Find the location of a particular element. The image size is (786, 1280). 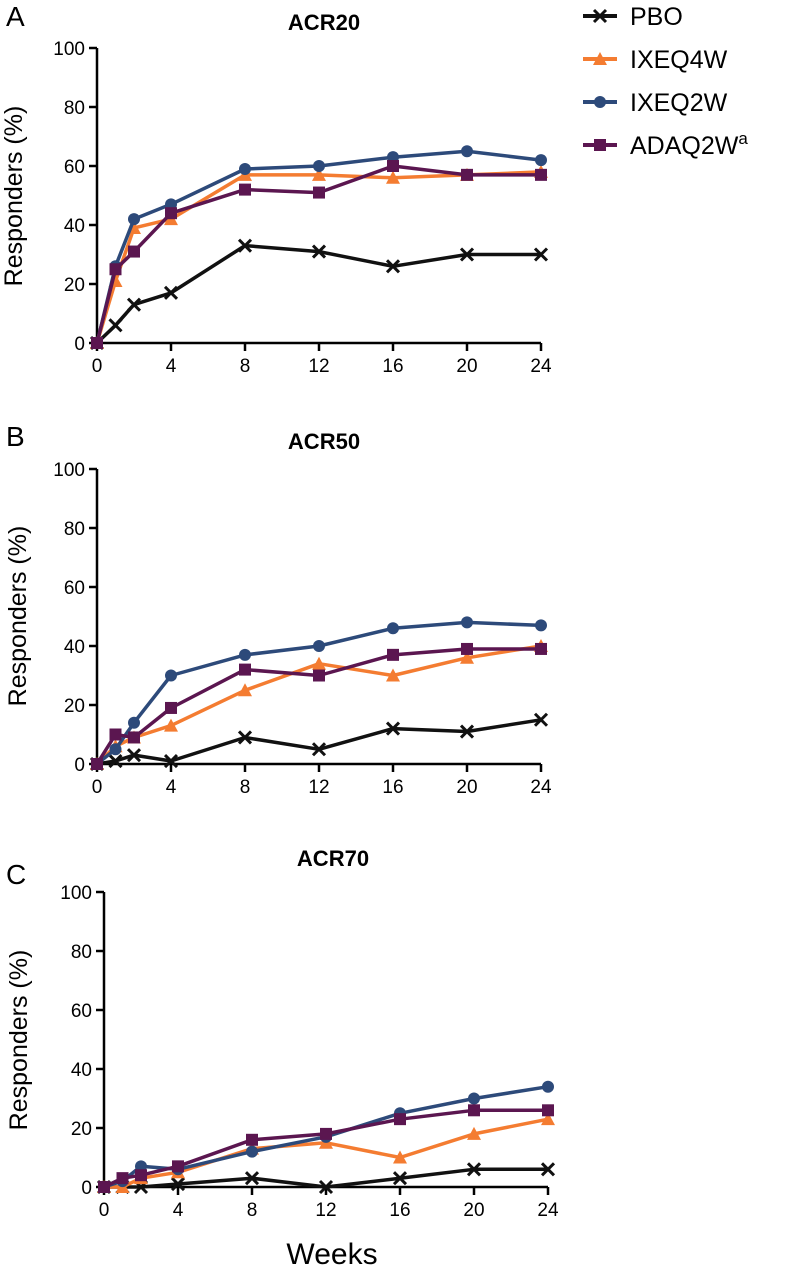

legend-label: PBO is located at coordinates (656, 17).